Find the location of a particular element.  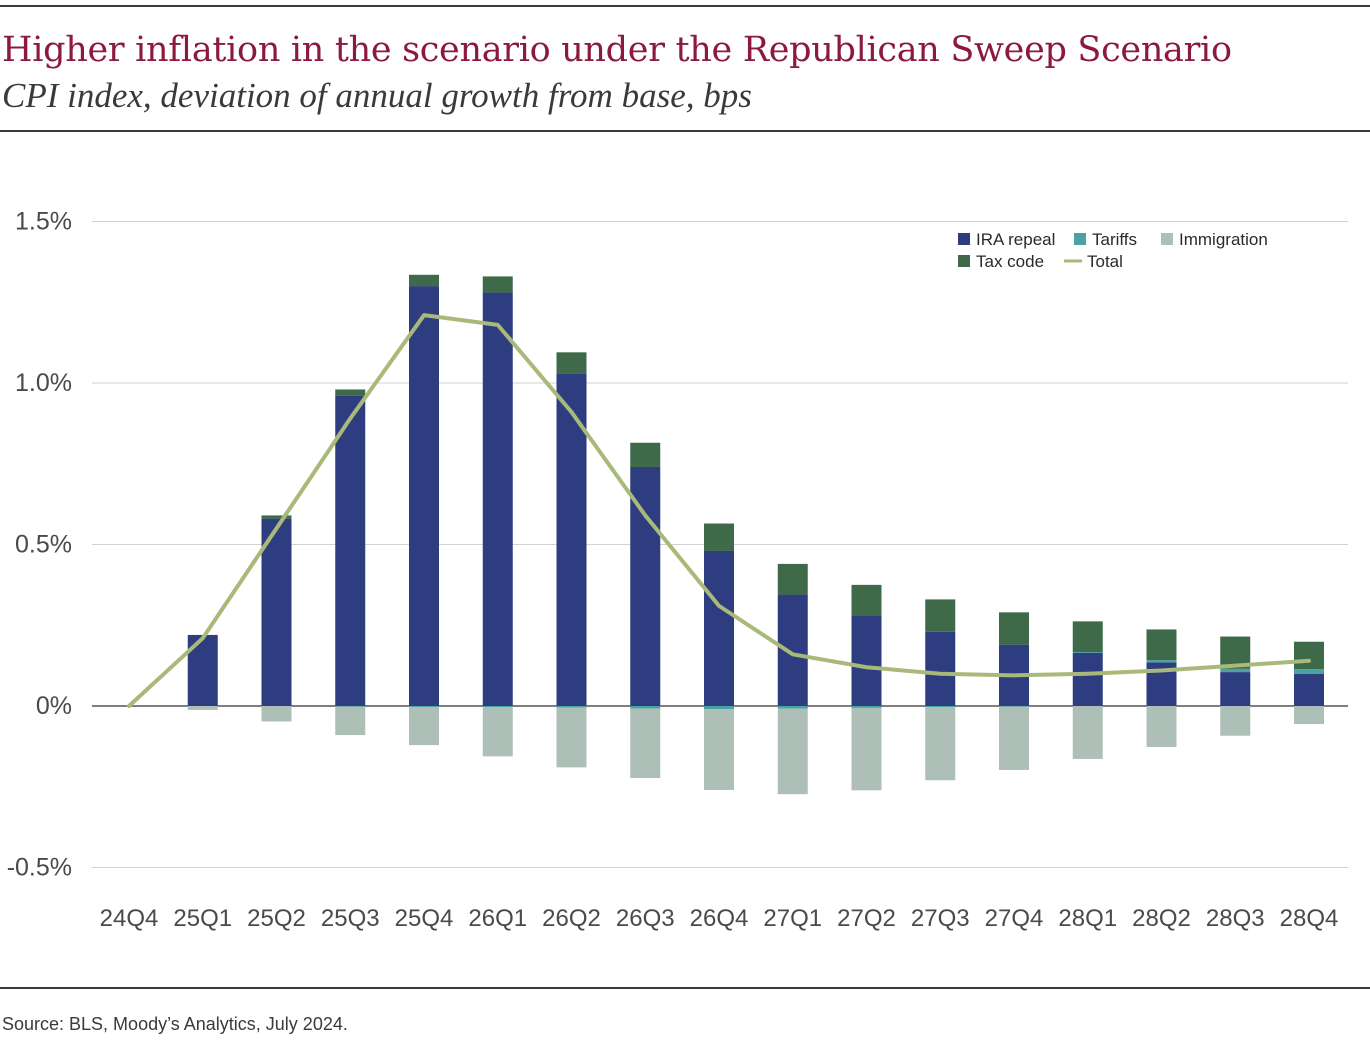

x-tick-label: 28Q3 is located at coordinates (1235, 918).